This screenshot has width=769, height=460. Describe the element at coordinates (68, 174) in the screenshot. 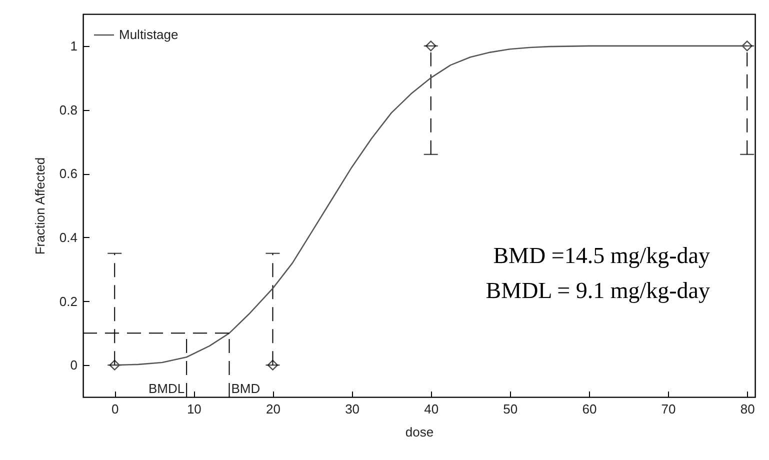

I see `y-tick-label: 0.6` at that location.